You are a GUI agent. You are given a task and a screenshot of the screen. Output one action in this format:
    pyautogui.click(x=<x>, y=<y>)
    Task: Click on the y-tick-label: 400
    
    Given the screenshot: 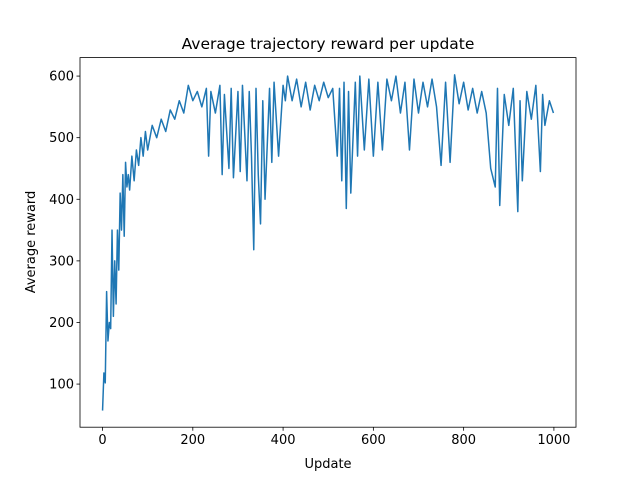 What is the action you would take?
    pyautogui.click(x=61, y=200)
    